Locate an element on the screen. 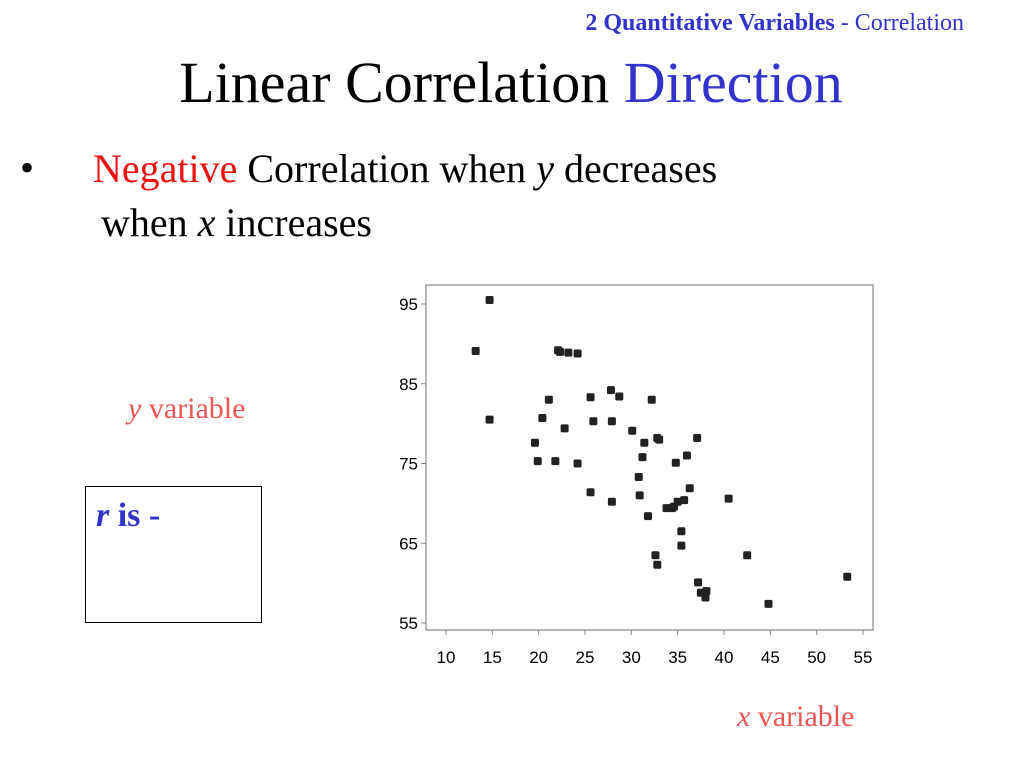 The image size is (1022, 780). topic-strong: 2 Quantitative Variables is located at coordinates (710, 23).